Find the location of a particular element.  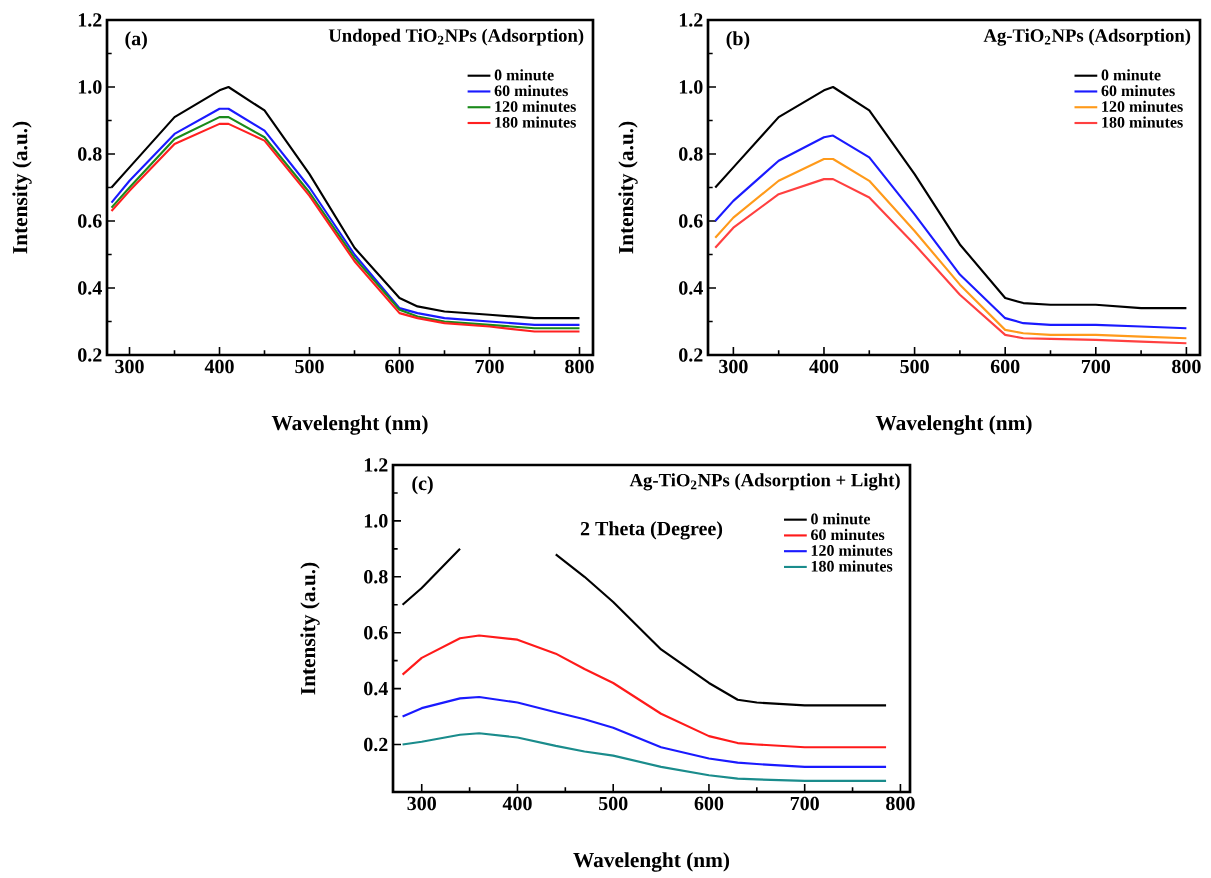

chart-title: Ag-TiO$_{2}$NPs (Adsorption) is located at coordinates (1087, 37).